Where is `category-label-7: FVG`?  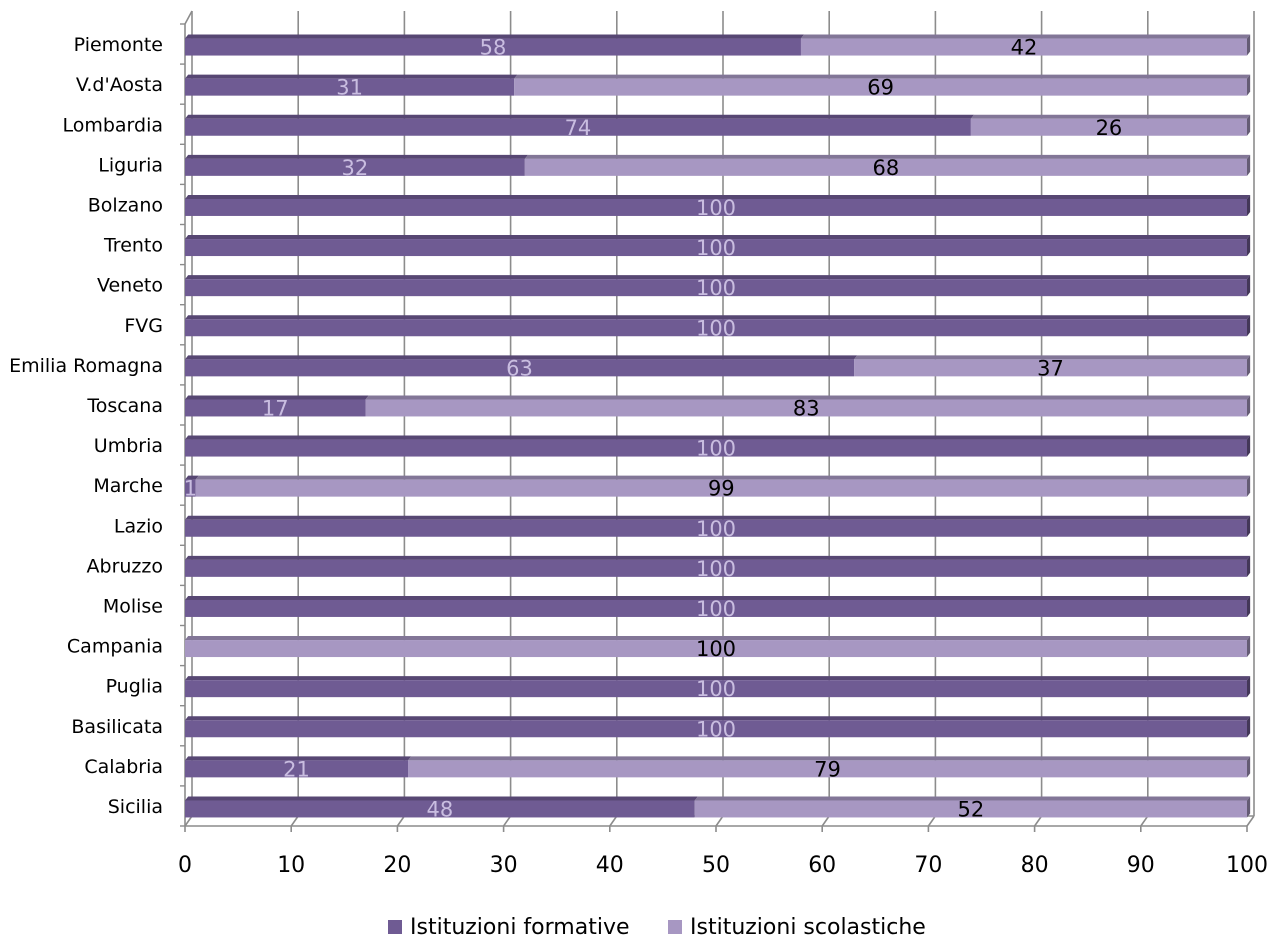
category-label-7: FVG is located at coordinates (143, 326).